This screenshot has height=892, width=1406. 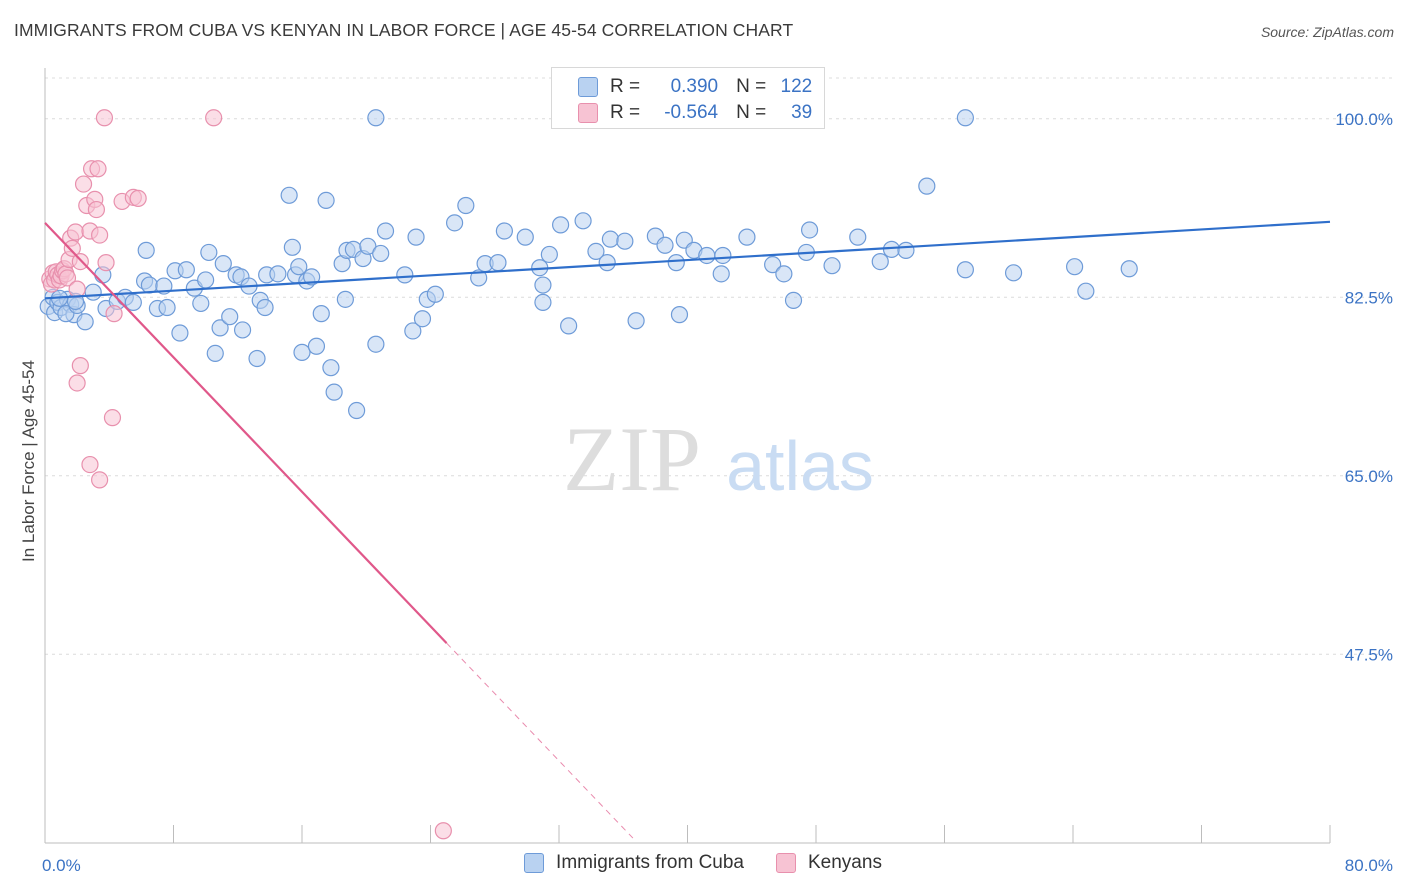 What do you see at coordinates (786, 863) in the screenshot?
I see `series-swatch-kenyans` at bounding box center [786, 863].